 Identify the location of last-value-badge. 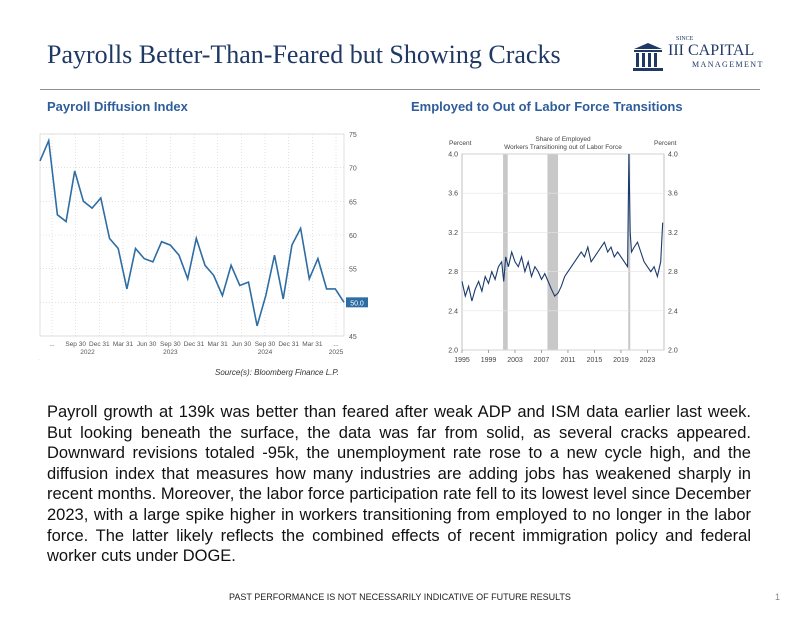
(357, 302).